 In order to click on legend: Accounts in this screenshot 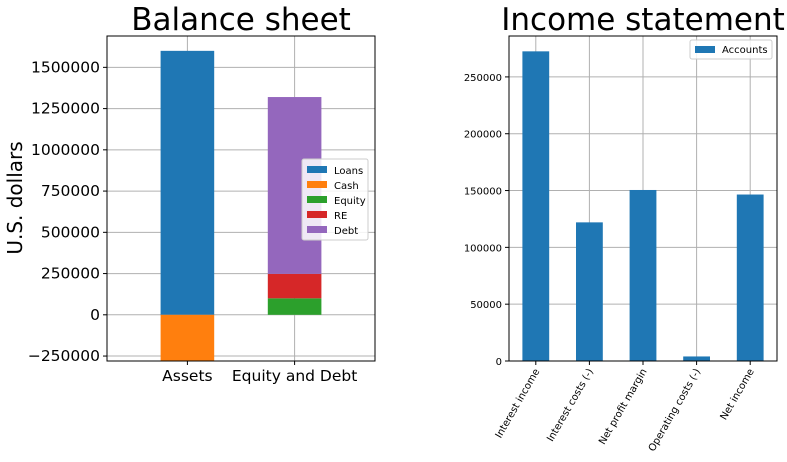, I will do `click(731, 49)`.